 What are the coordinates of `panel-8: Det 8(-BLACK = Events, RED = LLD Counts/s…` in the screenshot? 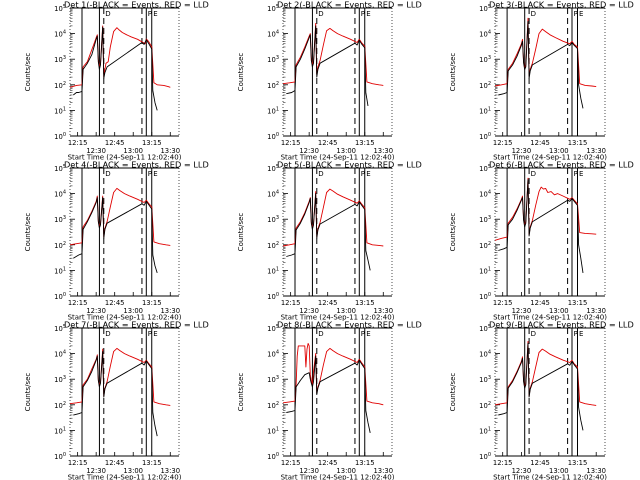 It's located at (329, 400).